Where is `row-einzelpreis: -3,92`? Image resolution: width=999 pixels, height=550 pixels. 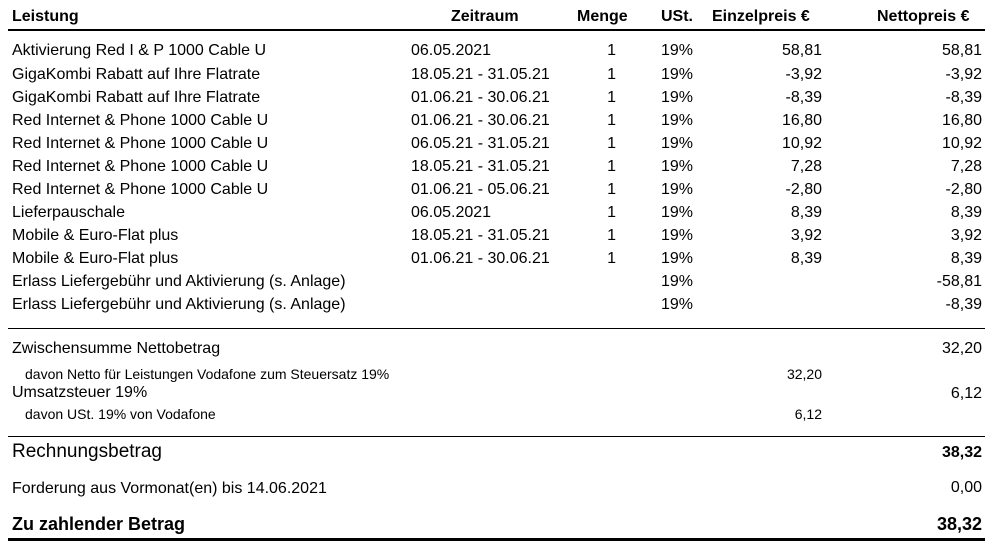 row-einzelpreis: -3,92 is located at coordinates (803, 74).